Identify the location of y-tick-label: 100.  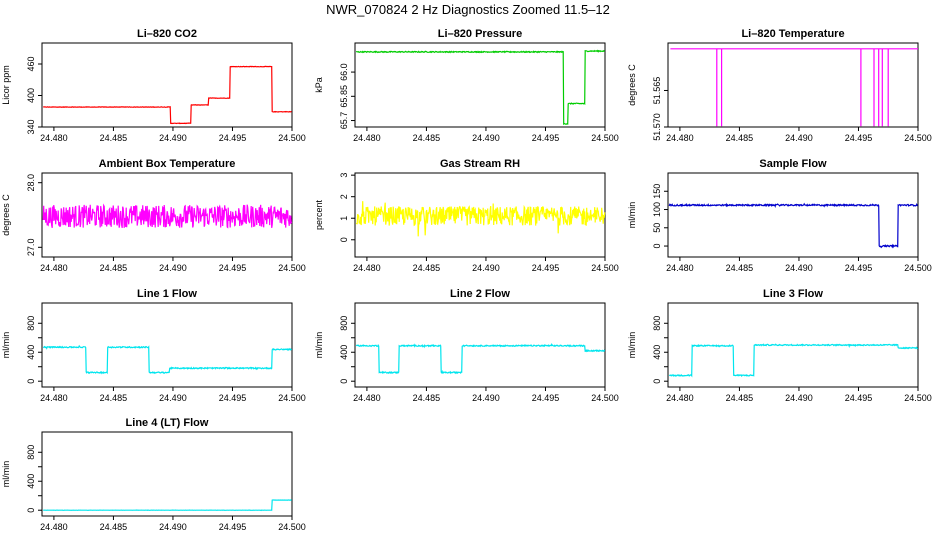
(657, 209).